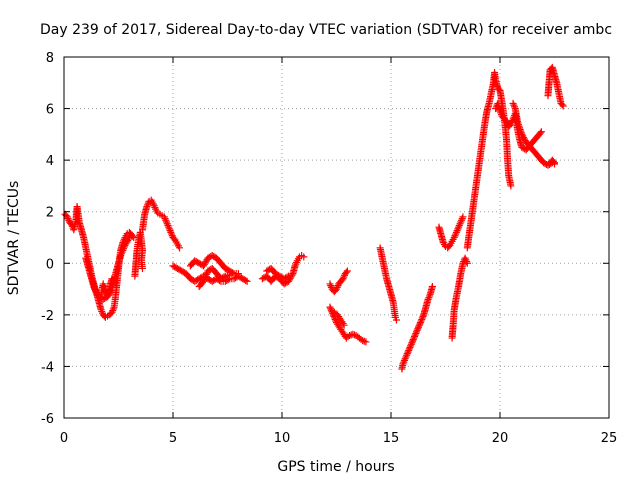 Image resolution: width=640 pixels, height=480 pixels. I want to click on x-tick-label: 25, so click(609, 438).